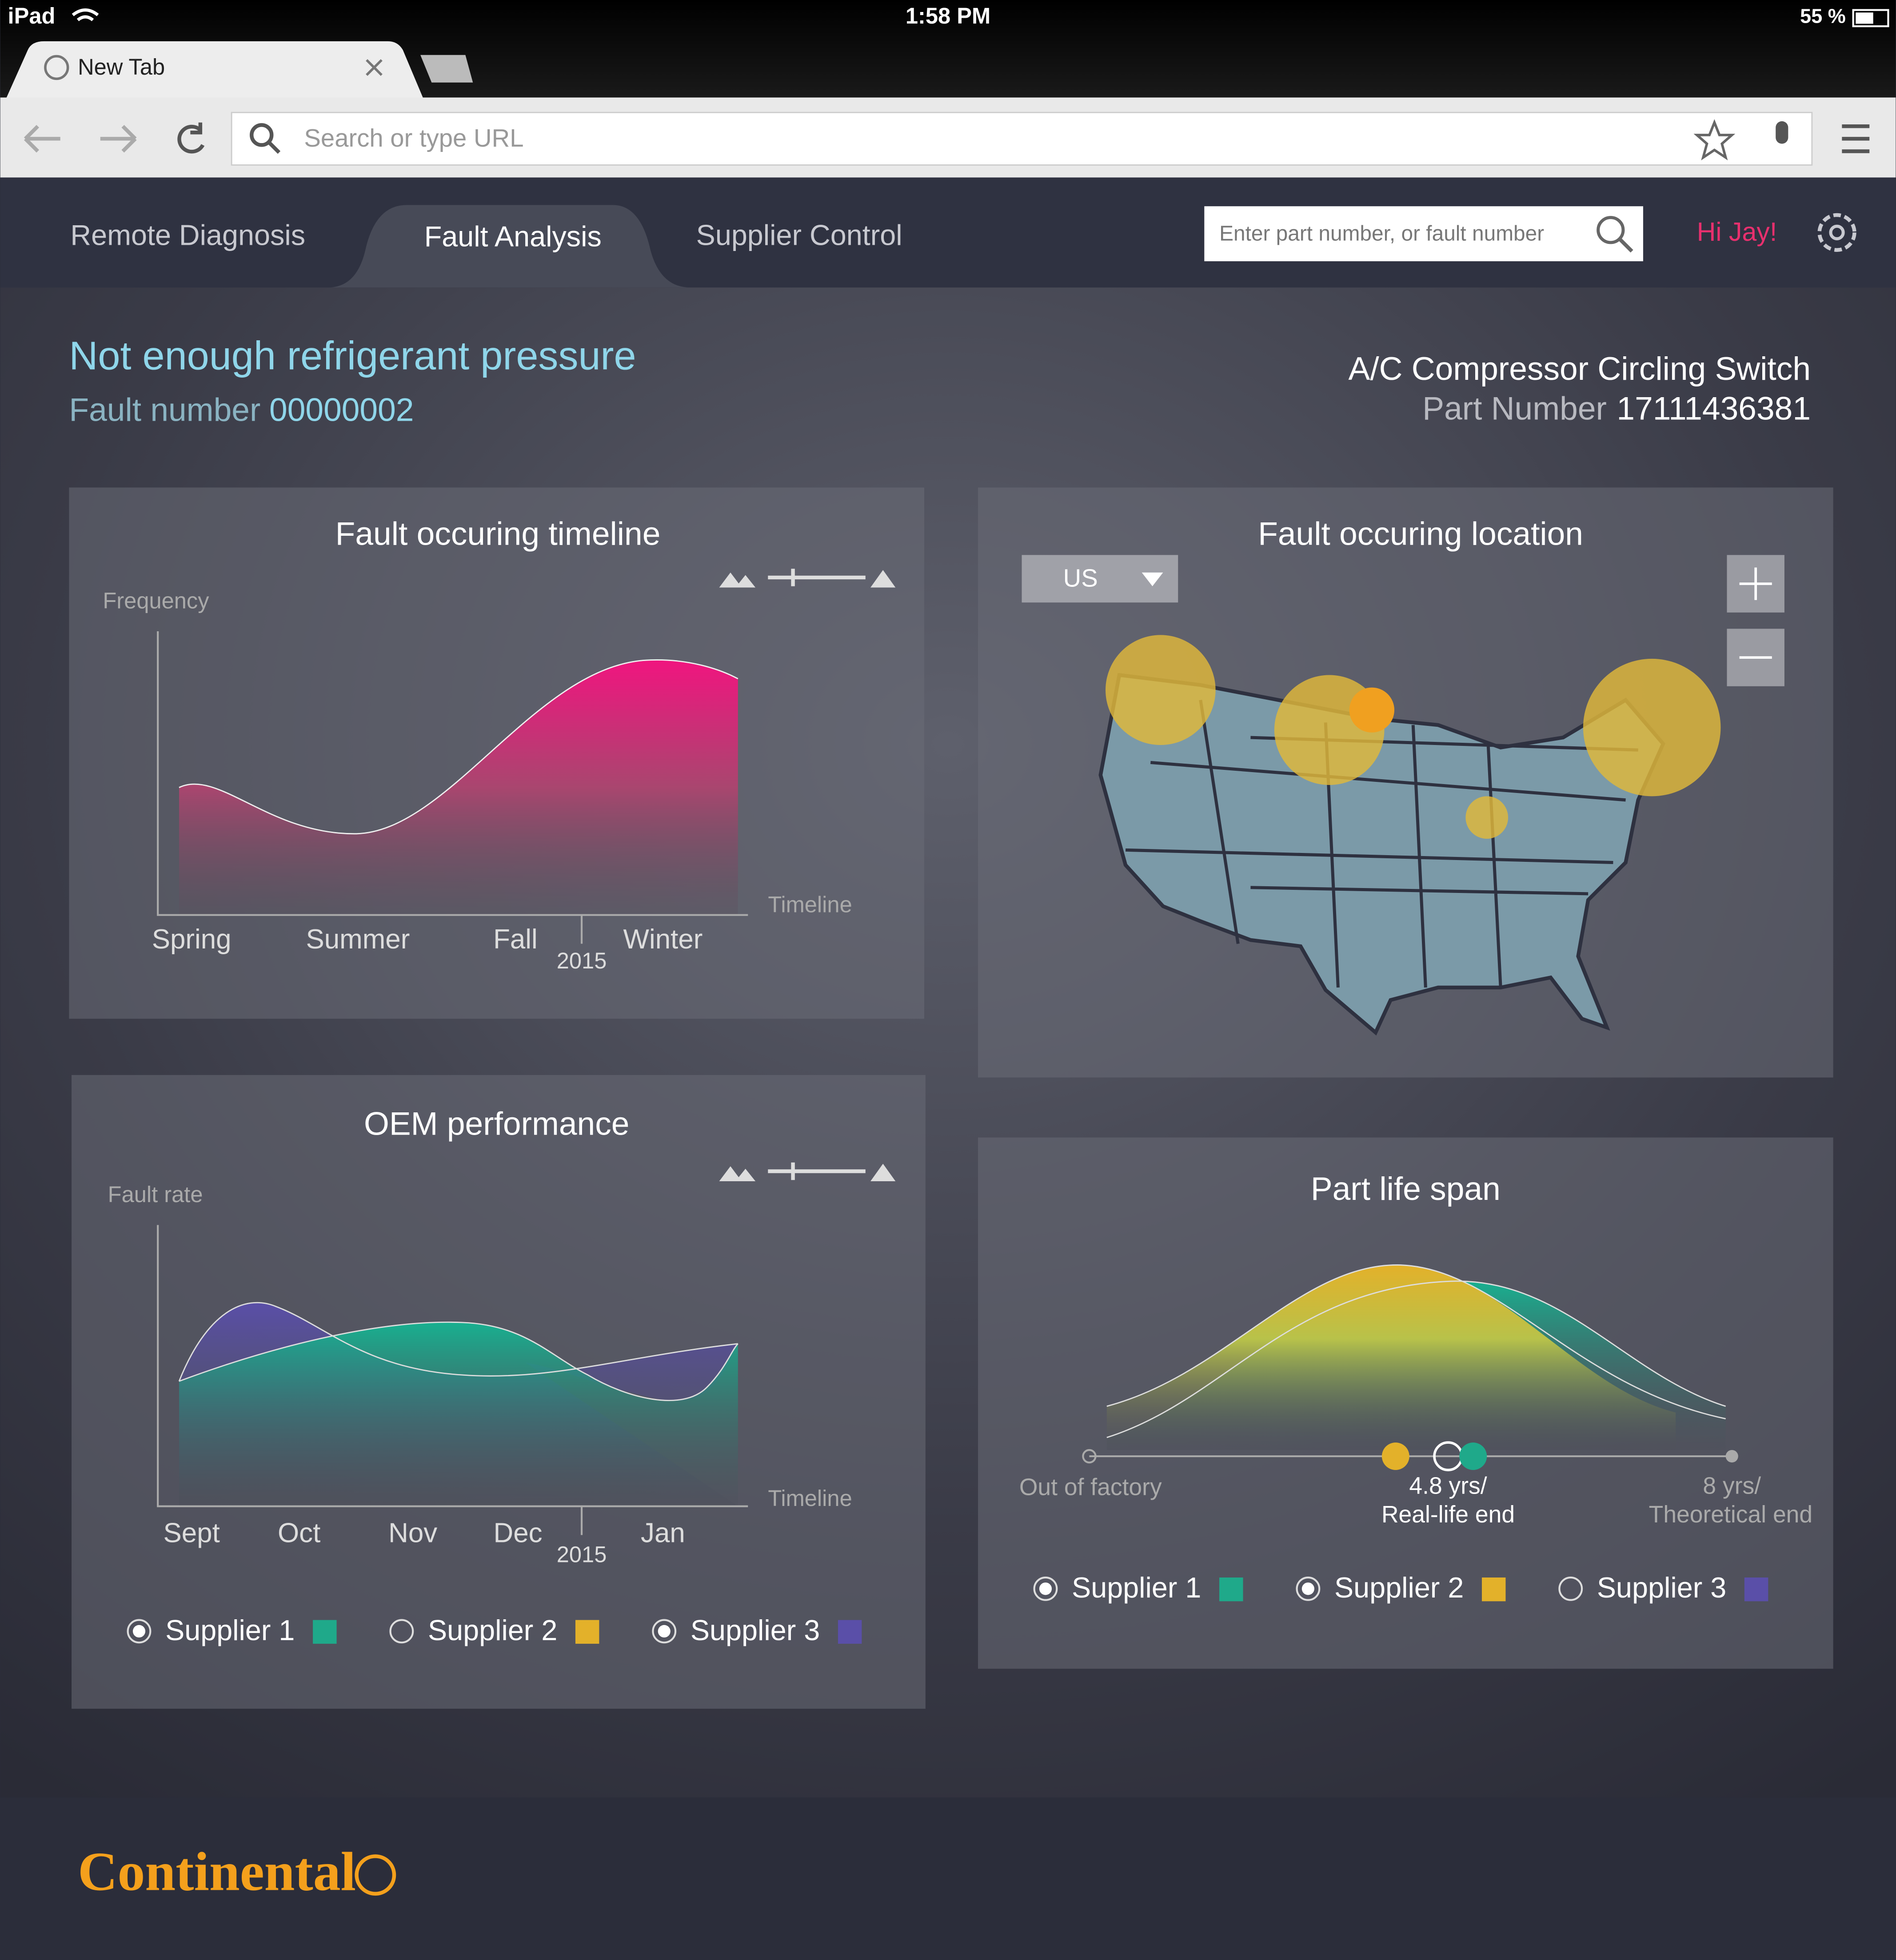  I want to click on category-label: Fall, so click(515, 940).